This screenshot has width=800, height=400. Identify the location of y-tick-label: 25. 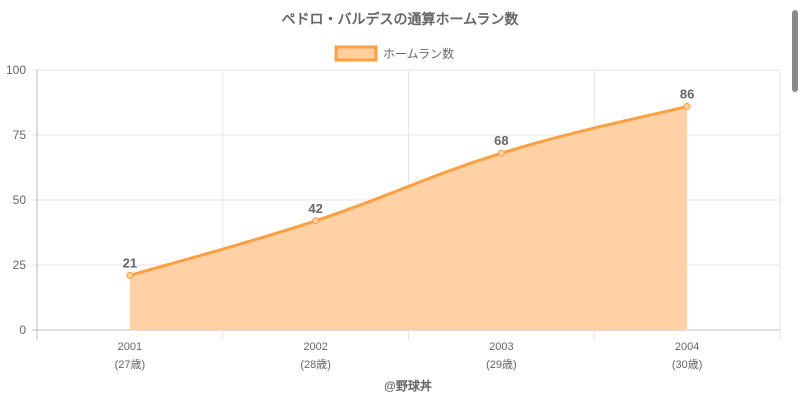
(20, 265).